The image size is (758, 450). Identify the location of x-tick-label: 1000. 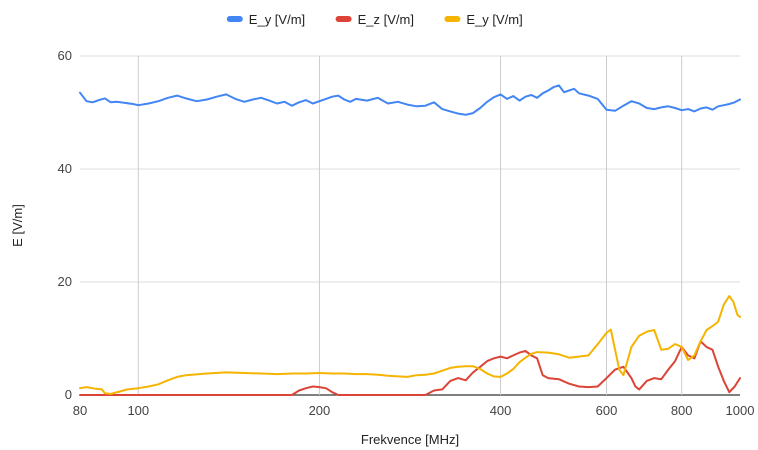
(740, 410).